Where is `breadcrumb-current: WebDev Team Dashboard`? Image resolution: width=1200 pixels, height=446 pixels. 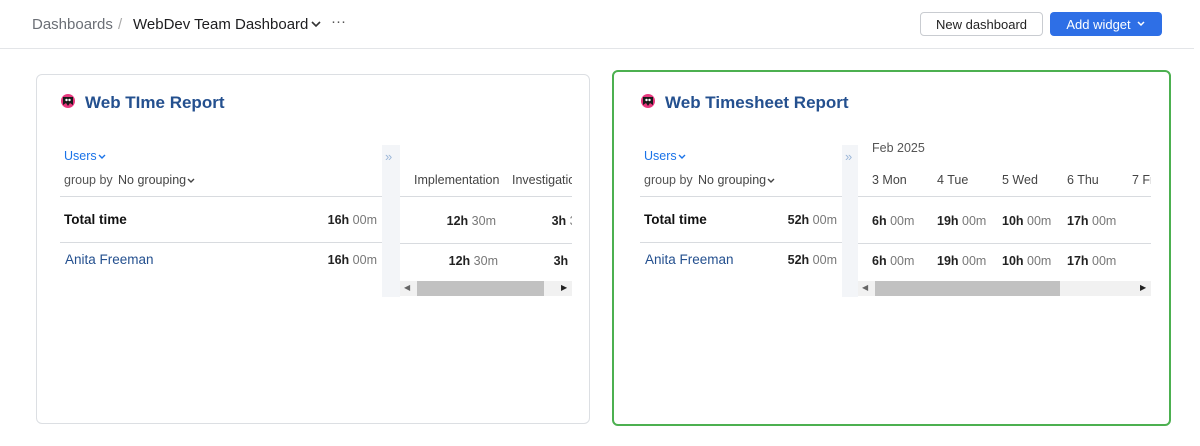
breadcrumb-current: WebDev Team Dashboard is located at coordinates (221, 24).